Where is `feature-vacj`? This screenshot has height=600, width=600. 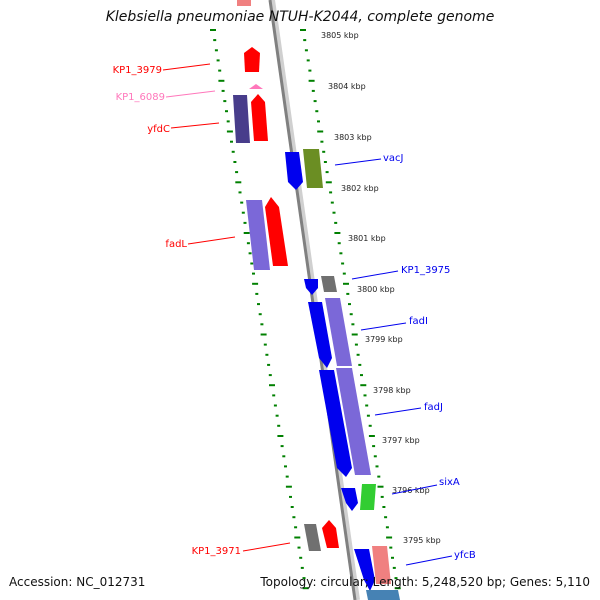 feature-vacj is located at coordinates (294, 171).